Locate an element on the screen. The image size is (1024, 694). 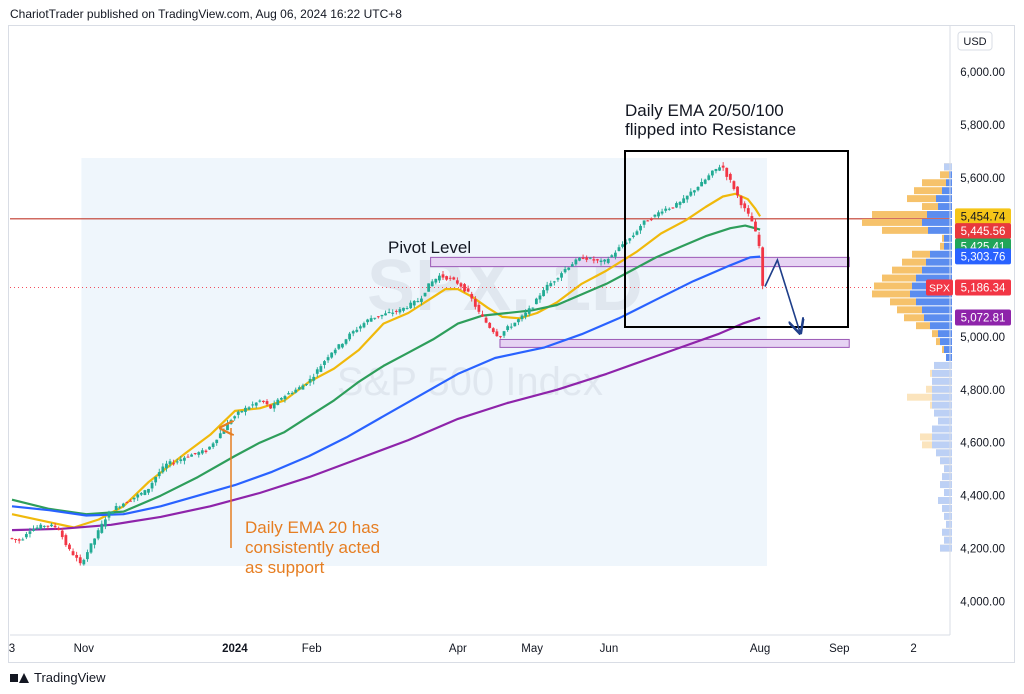
ema-resistance-box is located at coordinates (736, 239).